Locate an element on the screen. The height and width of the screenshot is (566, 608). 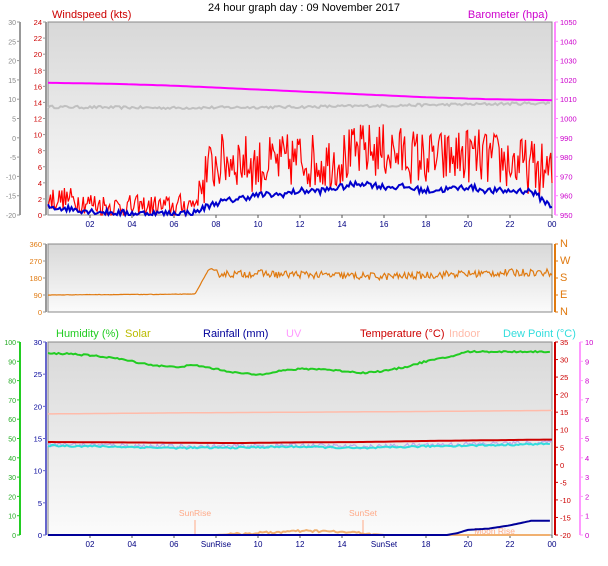
temp-x-tick-label: 22 is located at coordinates (510, 544).